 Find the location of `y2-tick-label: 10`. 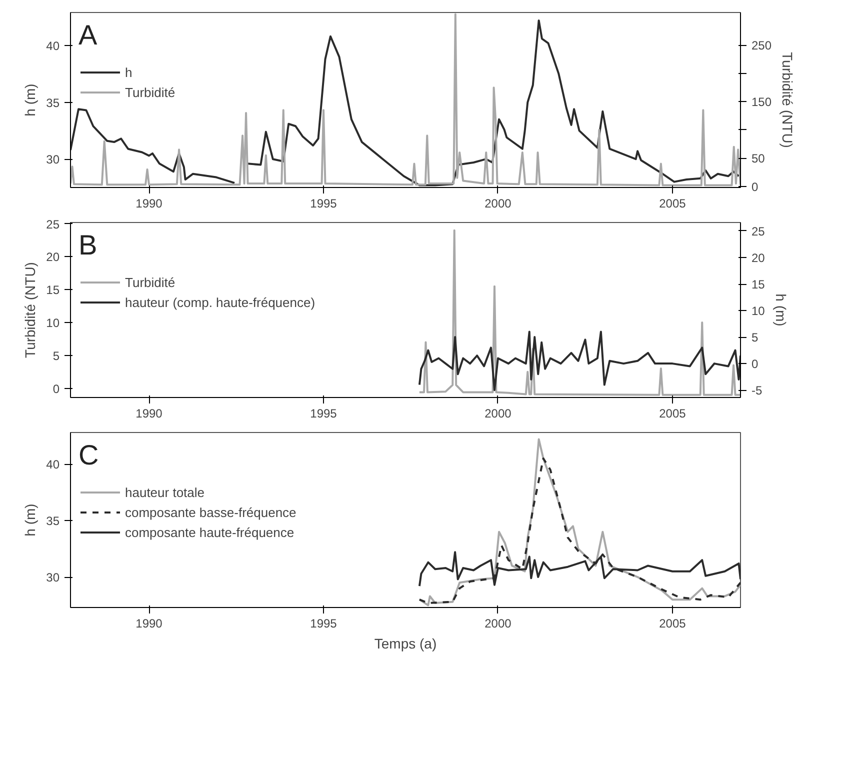

y2-tick-label: 10 is located at coordinates (759, 311).